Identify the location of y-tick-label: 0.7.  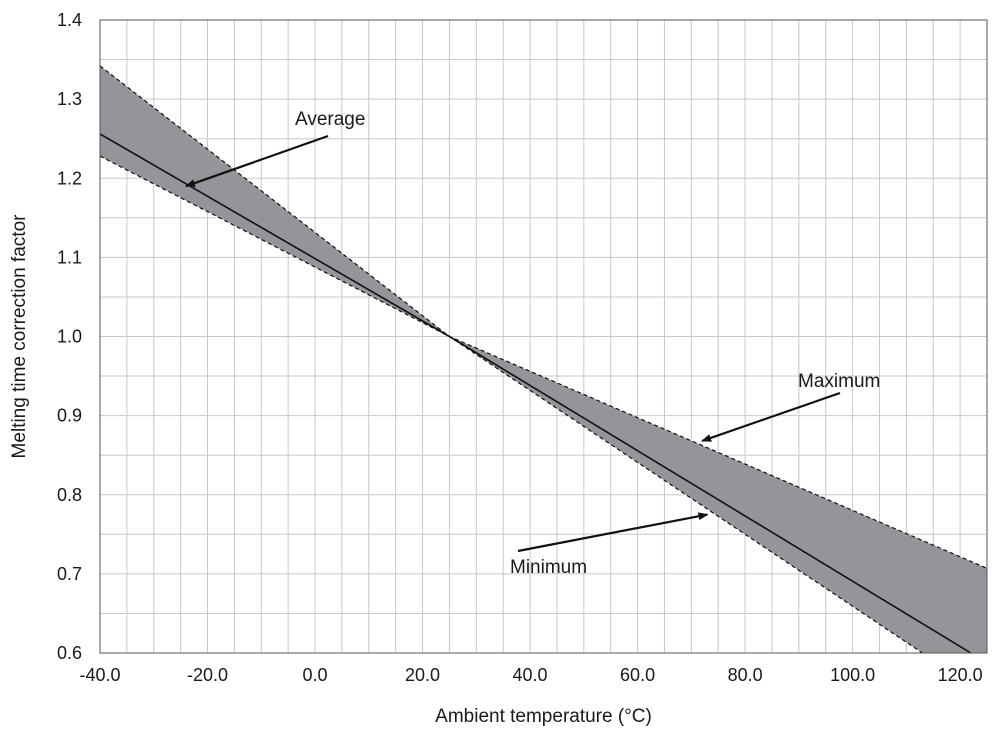
(69, 574).